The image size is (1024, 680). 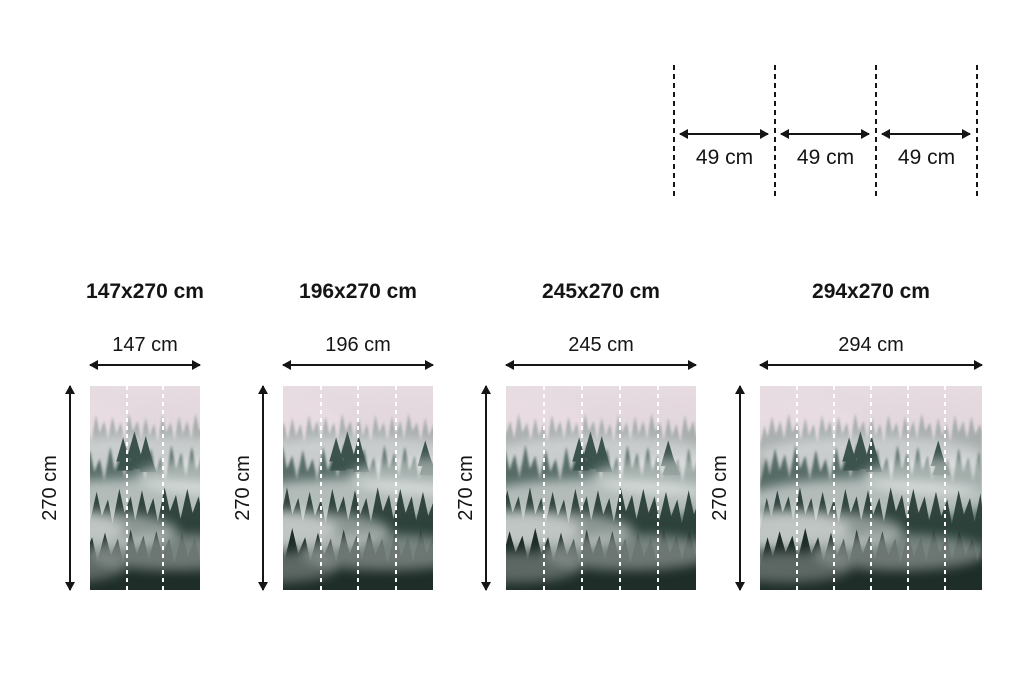 What do you see at coordinates (601, 345) in the screenshot?
I see `width-dimension-label: 245 cm` at bounding box center [601, 345].